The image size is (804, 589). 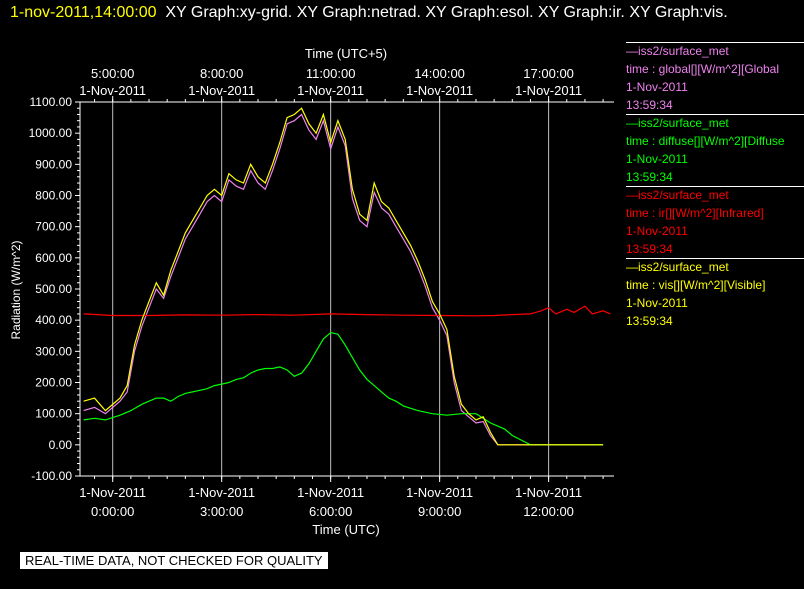 I want to click on y-tick-label: 100.00, so click(x=53, y=414).